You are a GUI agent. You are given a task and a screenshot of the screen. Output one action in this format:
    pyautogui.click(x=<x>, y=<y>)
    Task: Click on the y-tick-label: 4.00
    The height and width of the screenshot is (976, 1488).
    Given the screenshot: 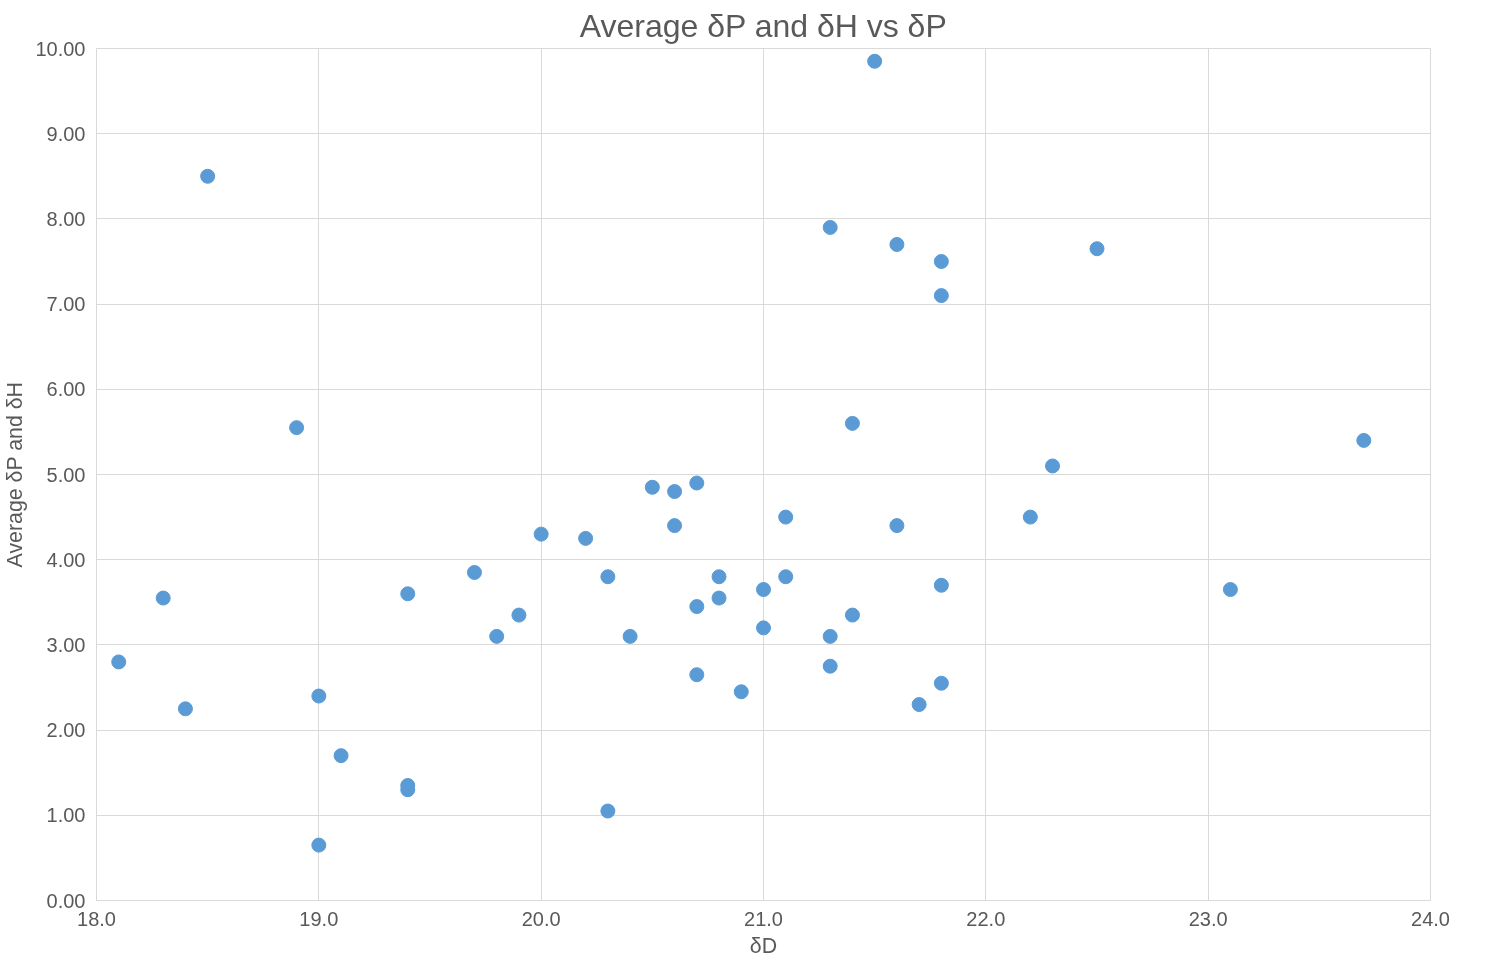 What is the action you would take?
    pyautogui.click(x=66, y=559)
    